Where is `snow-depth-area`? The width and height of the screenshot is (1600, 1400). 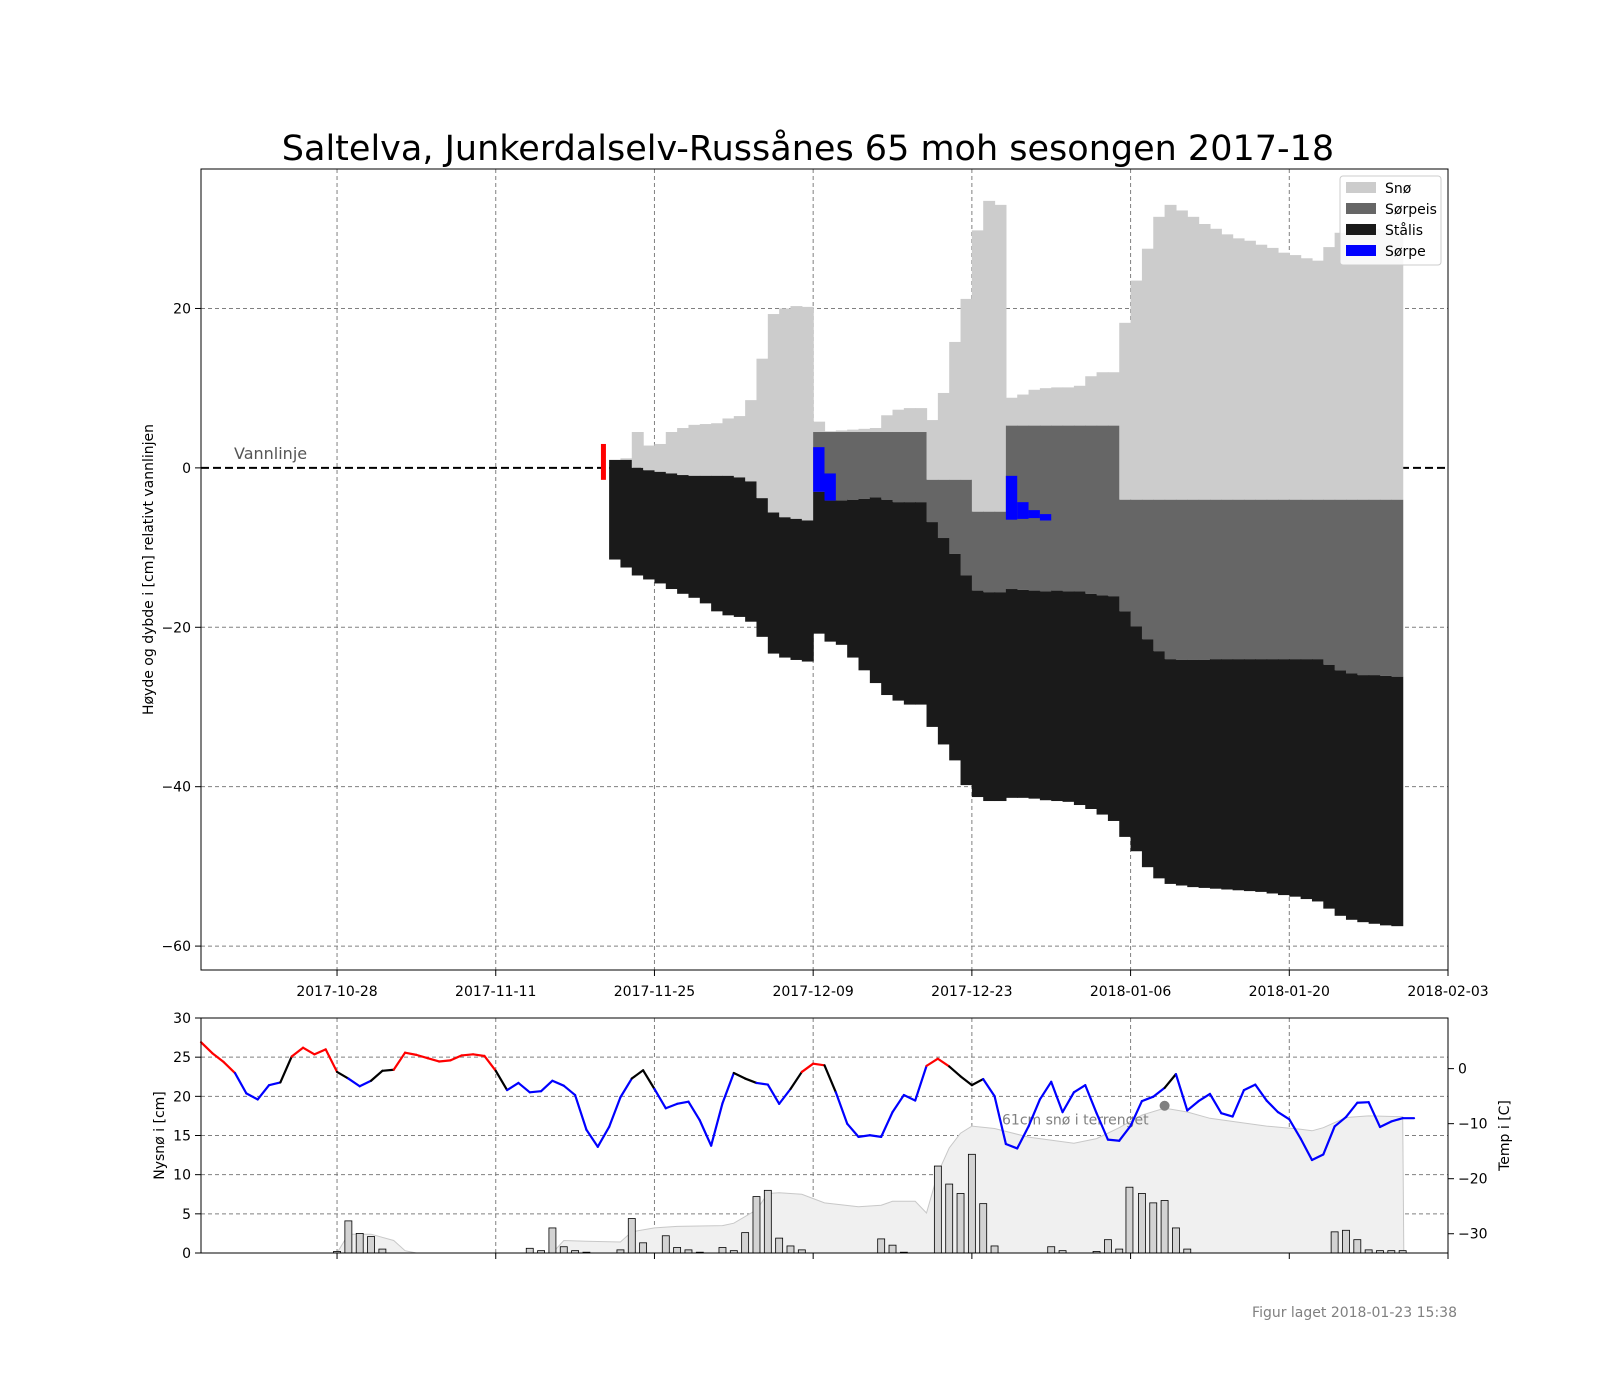 snow-depth-area is located at coordinates (803, 1180).